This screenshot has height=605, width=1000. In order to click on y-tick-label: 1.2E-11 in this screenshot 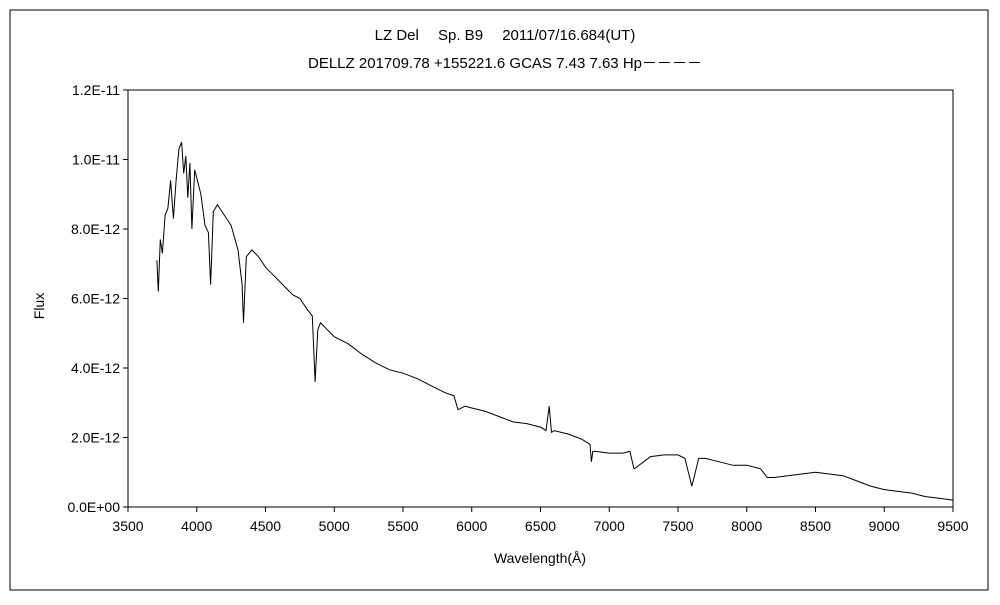, I will do `click(96, 90)`.